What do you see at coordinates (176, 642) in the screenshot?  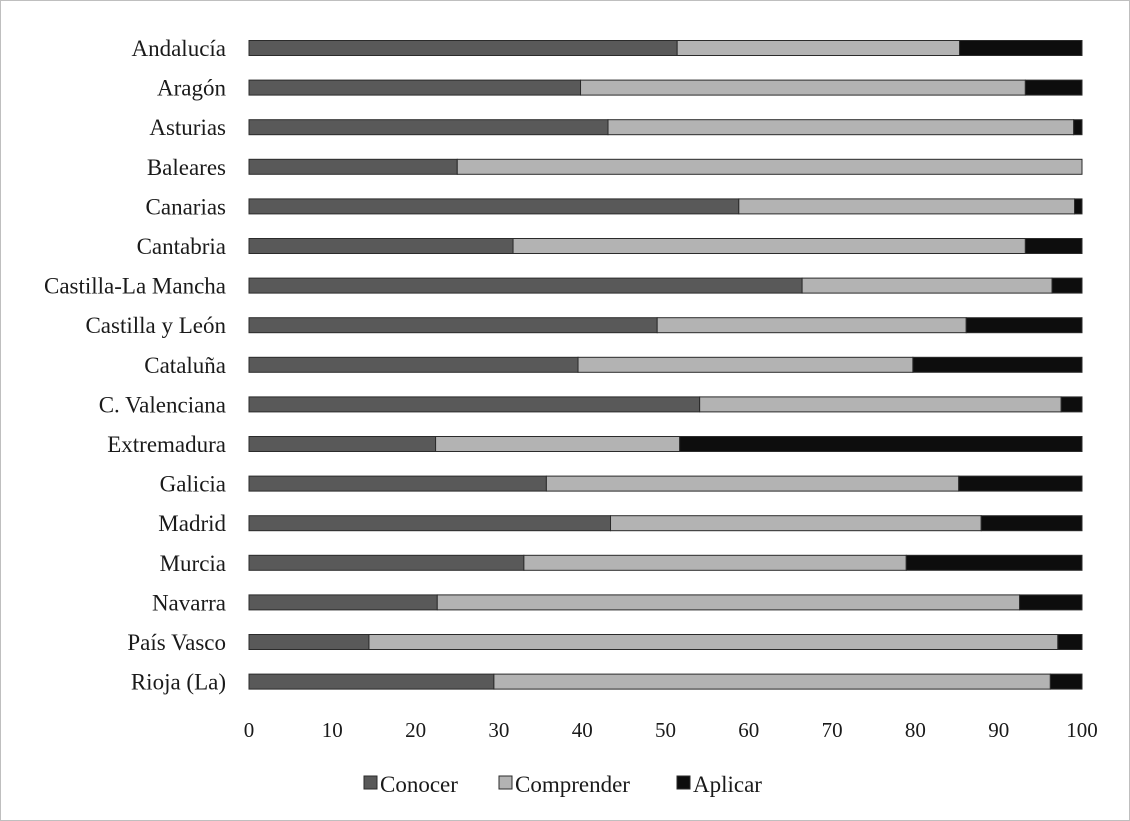 I see `category-label: País Vasco` at bounding box center [176, 642].